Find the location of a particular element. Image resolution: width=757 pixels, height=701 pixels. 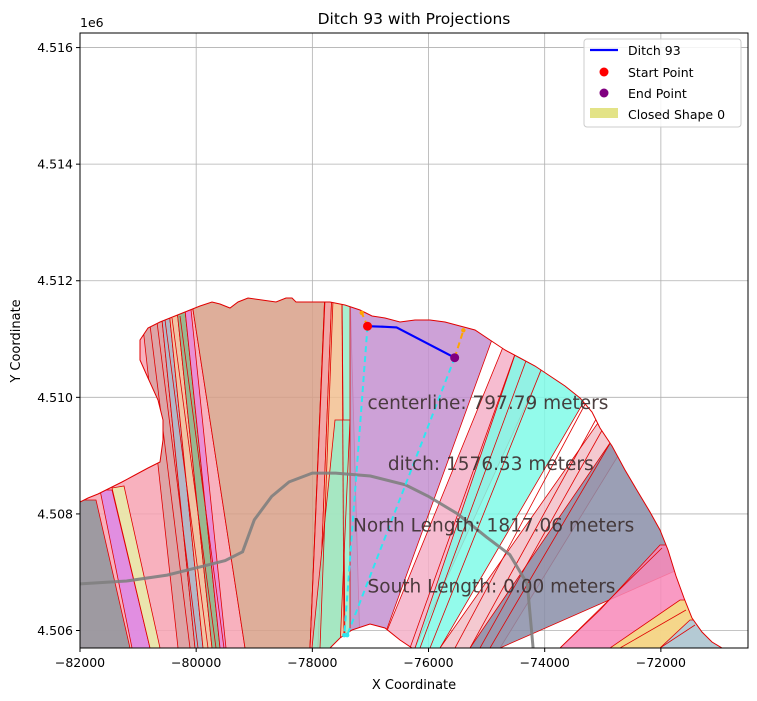

legend-closed-shape-swatch is located at coordinates (604, 113).